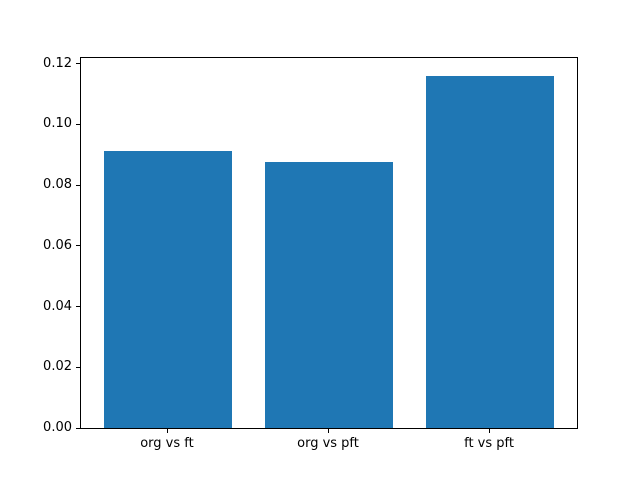 Image resolution: width=640 pixels, height=480 pixels. Describe the element at coordinates (490, 251) in the screenshot. I see `bar-ft-vs-pft` at that location.